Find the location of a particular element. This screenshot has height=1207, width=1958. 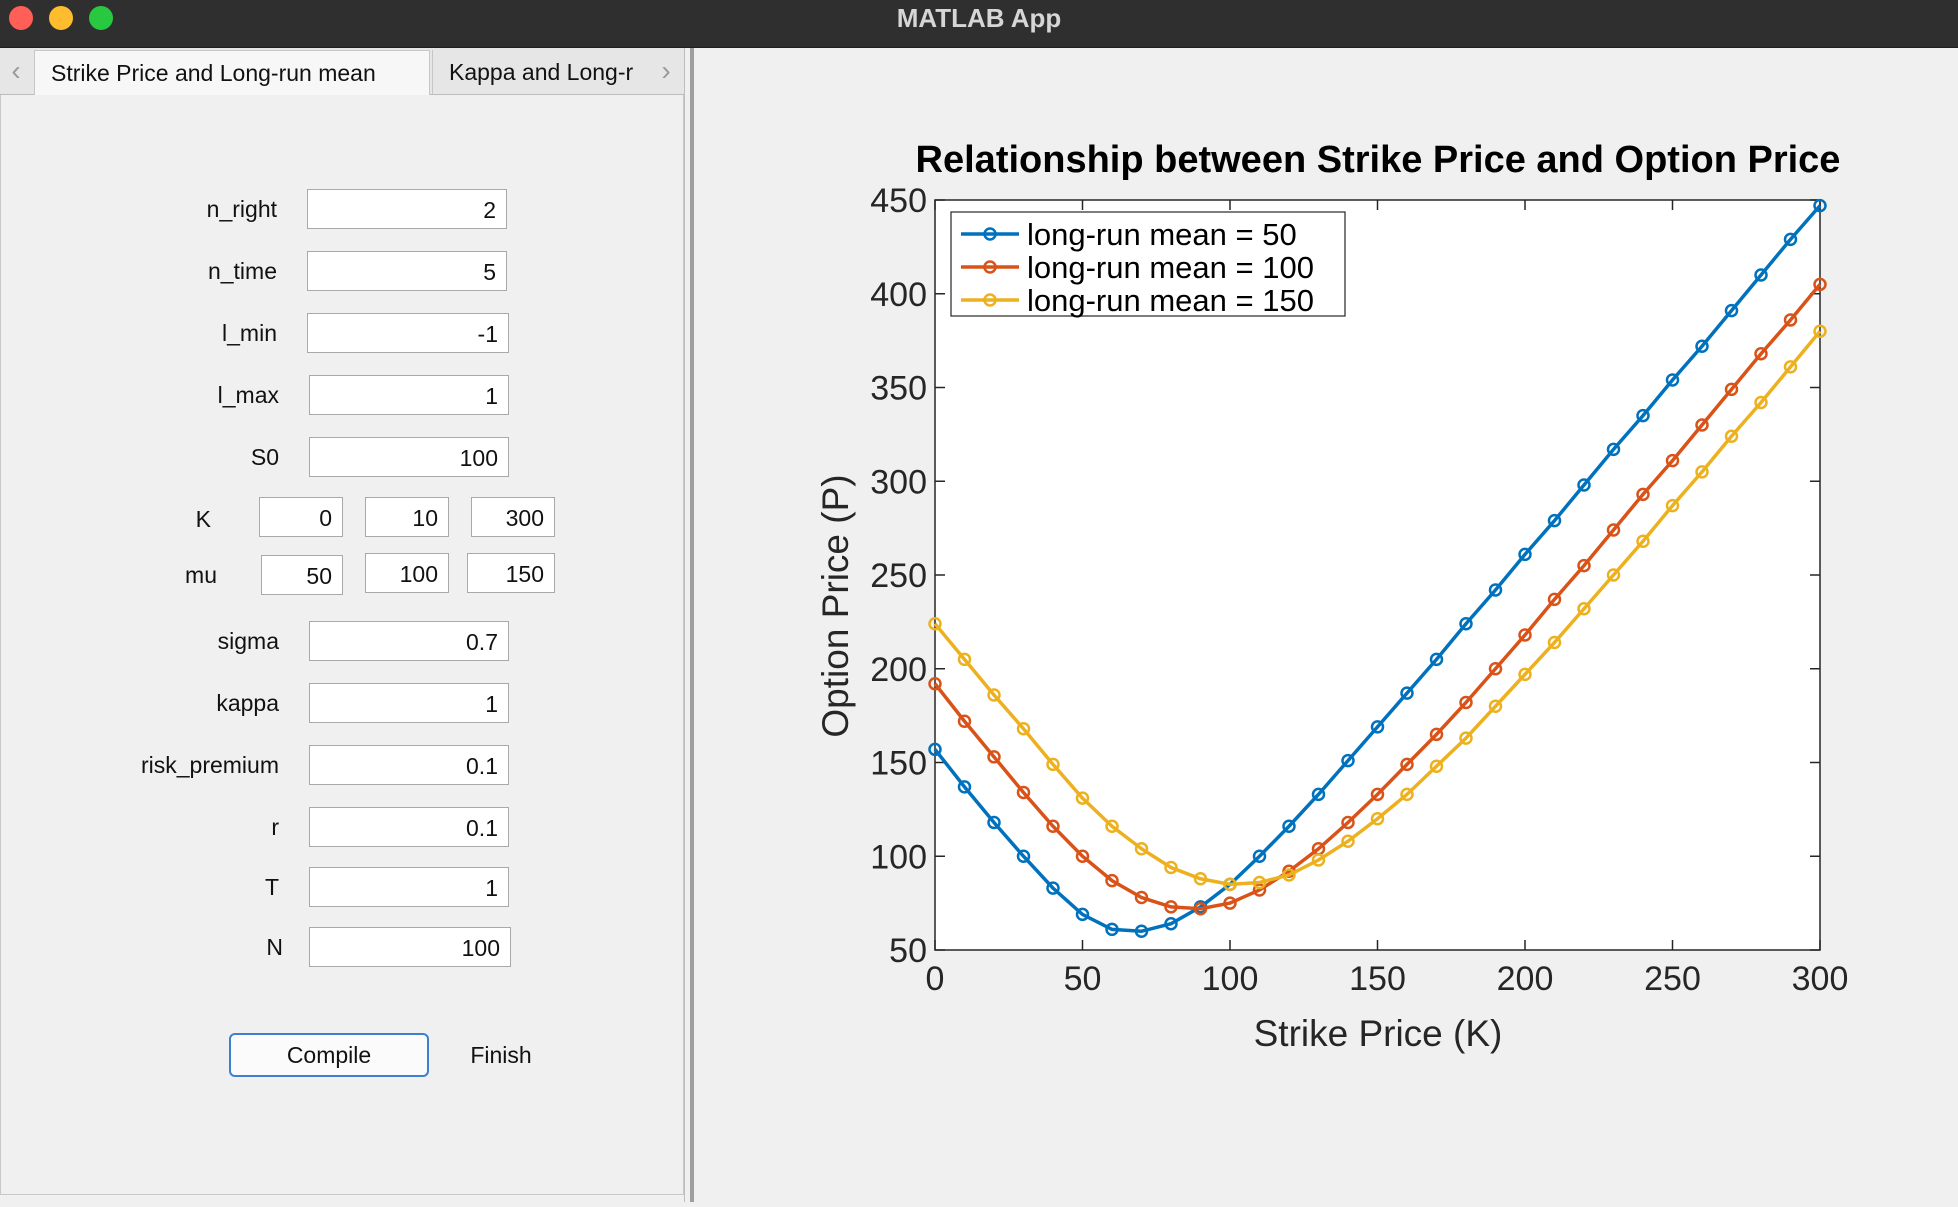

k-min-field: 0 is located at coordinates (301, 517).